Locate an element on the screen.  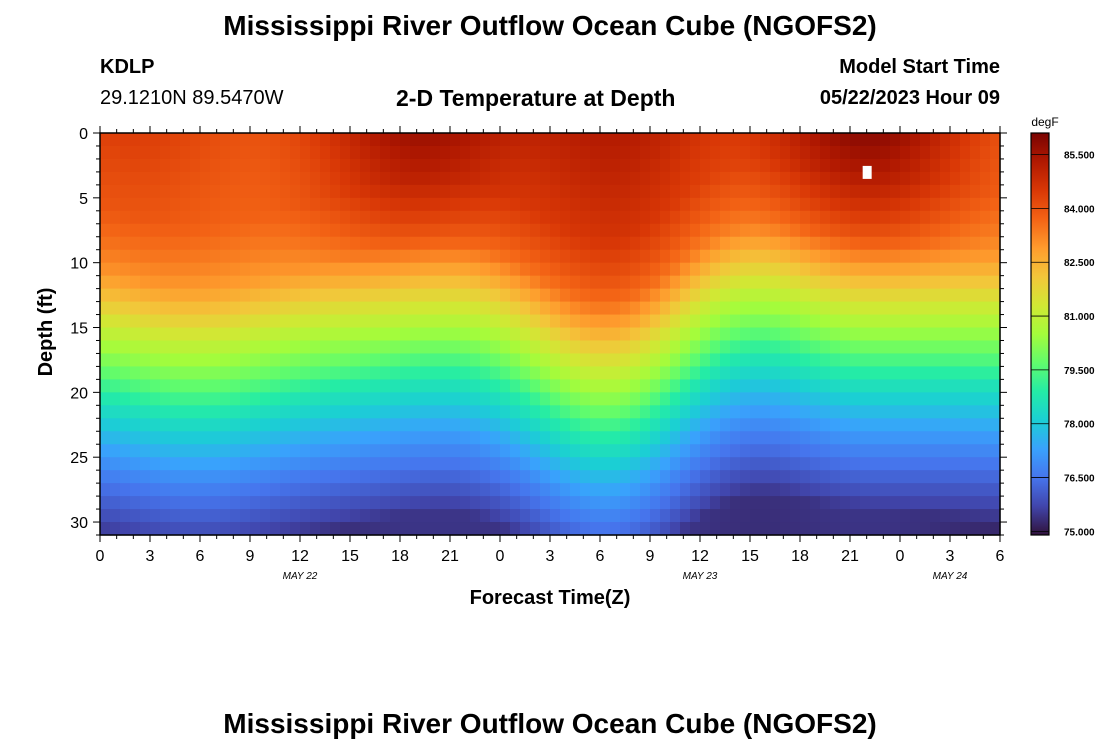
colorbar-gradient is located at coordinates (1040, 334).